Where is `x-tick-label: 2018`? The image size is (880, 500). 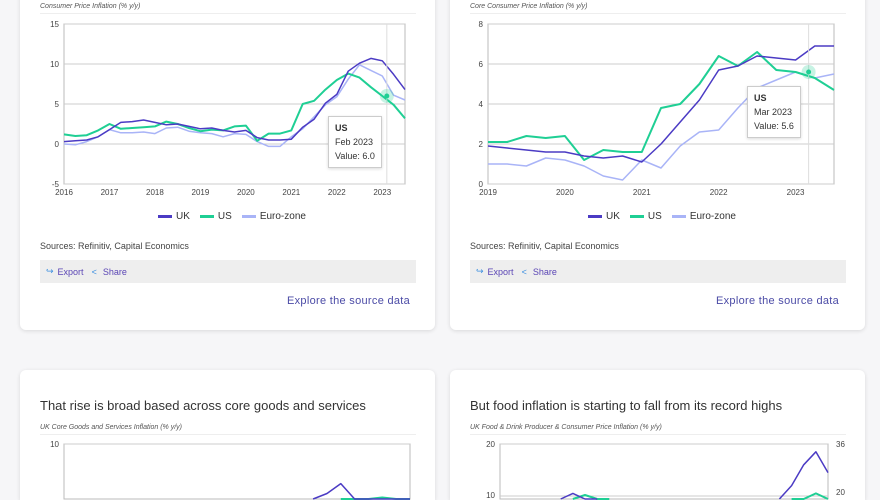
x-tick-label: 2018 is located at coordinates (155, 192).